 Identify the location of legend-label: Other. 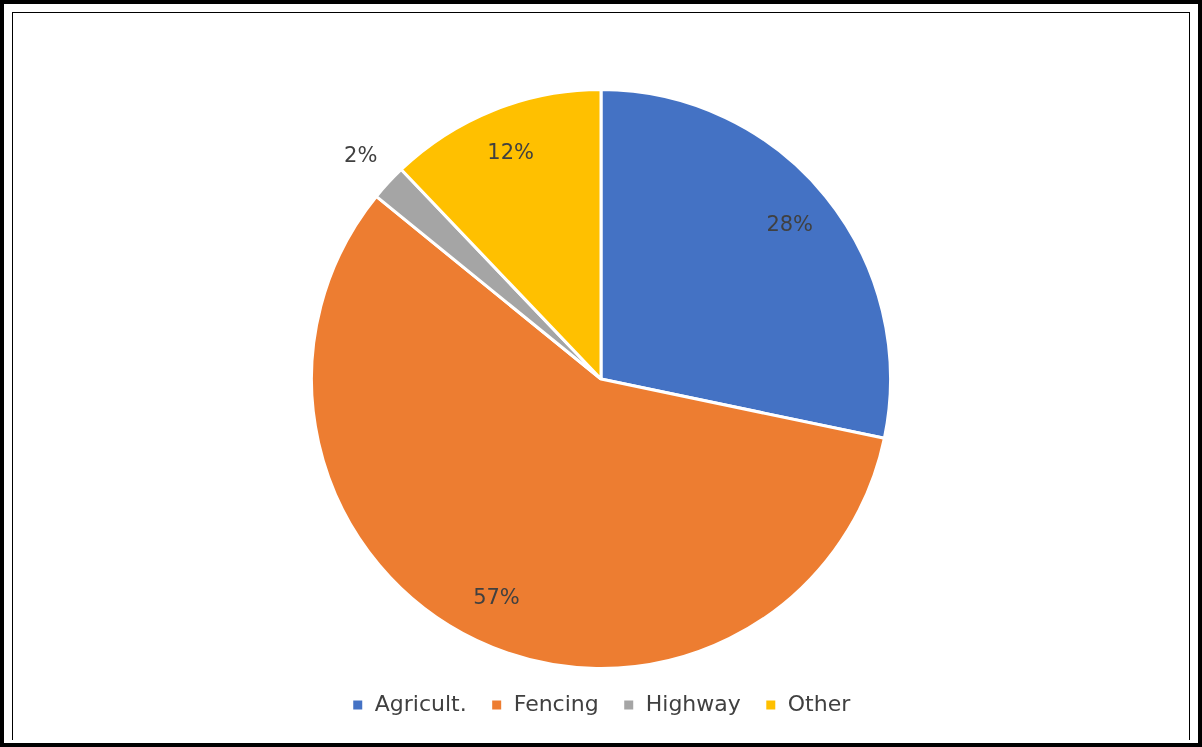
(819, 703).